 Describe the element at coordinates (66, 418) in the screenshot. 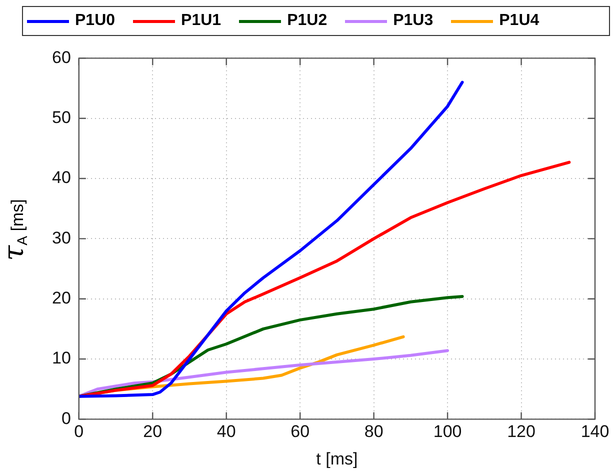

I see `y-tick-label: 0` at that location.